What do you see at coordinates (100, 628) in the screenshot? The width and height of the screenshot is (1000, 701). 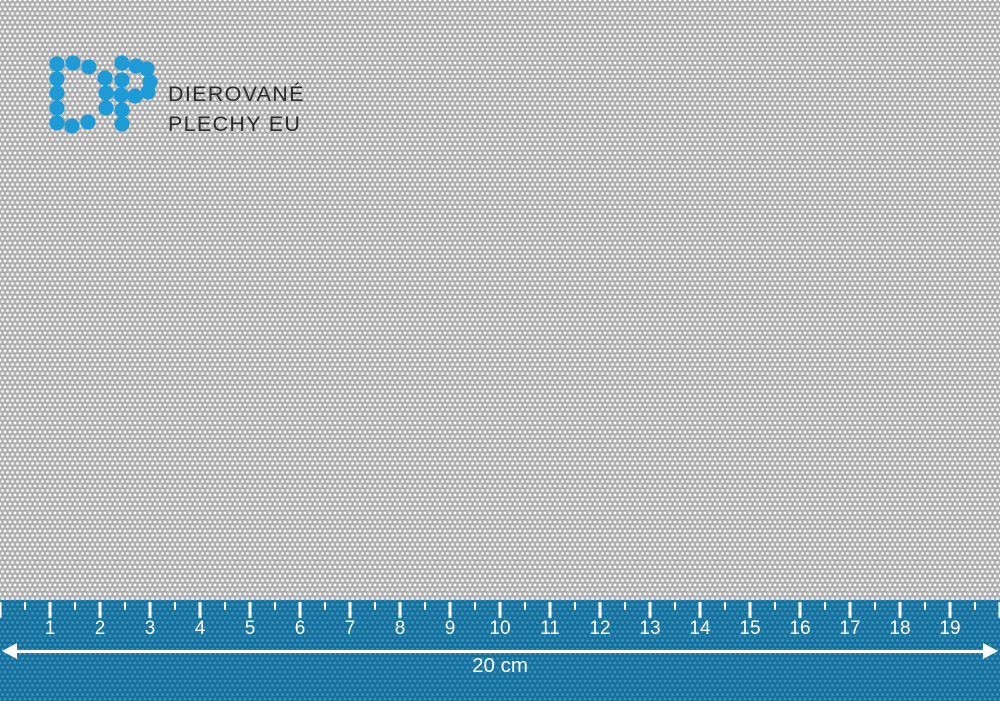 I see `ruler-number: 2` at bounding box center [100, 628].